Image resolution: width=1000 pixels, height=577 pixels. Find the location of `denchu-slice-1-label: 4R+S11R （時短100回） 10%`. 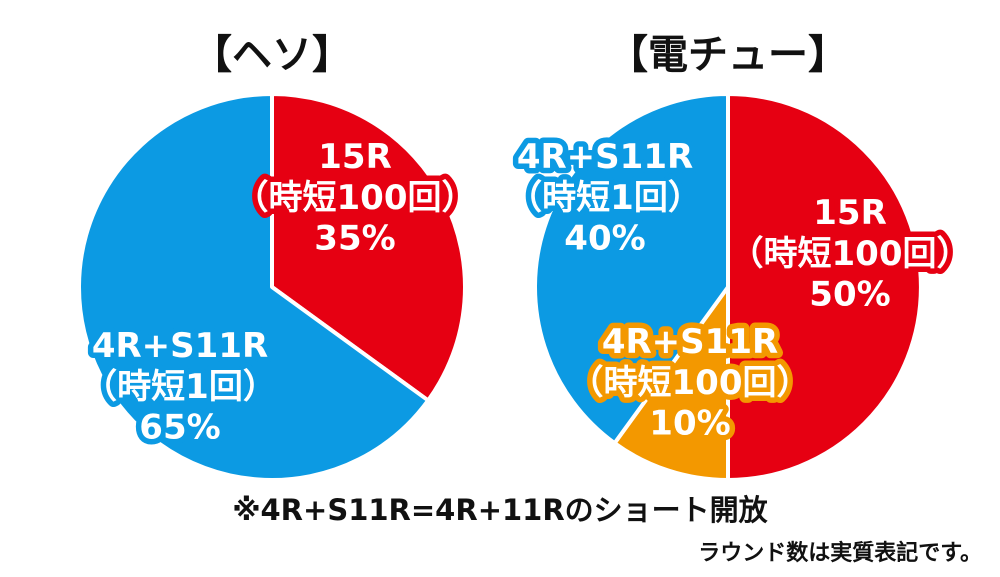

denchu-slice-1-label: 4R+S11R （時短100回） 10% is located at coordinates (690, 383).